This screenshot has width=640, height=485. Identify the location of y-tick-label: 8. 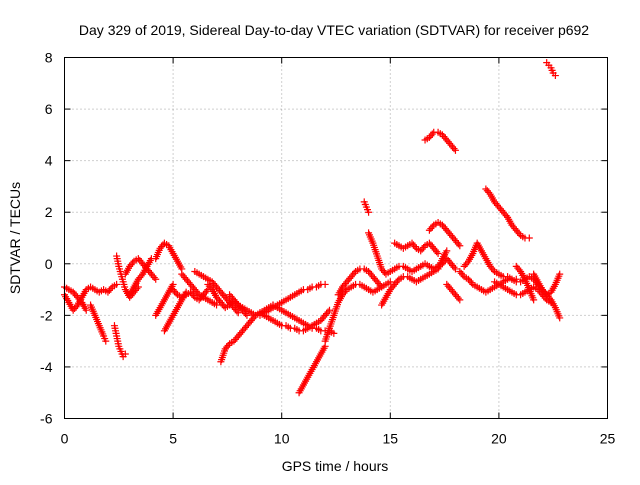
(49, 58).